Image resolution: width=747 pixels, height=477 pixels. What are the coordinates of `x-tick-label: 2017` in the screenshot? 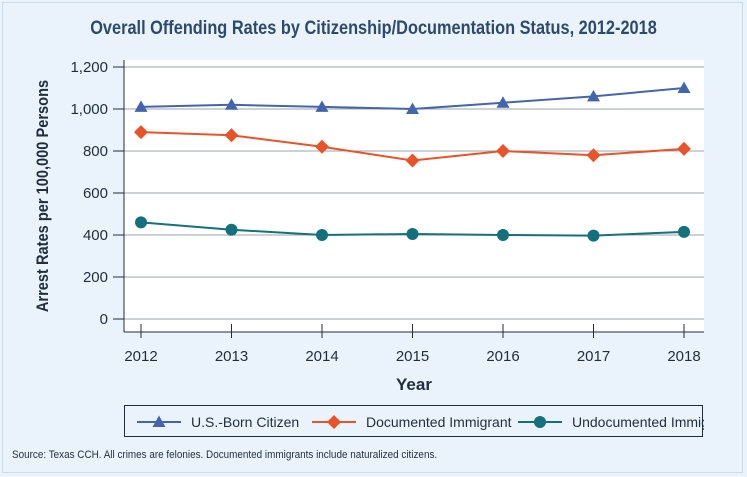 It's located at (593, 356).